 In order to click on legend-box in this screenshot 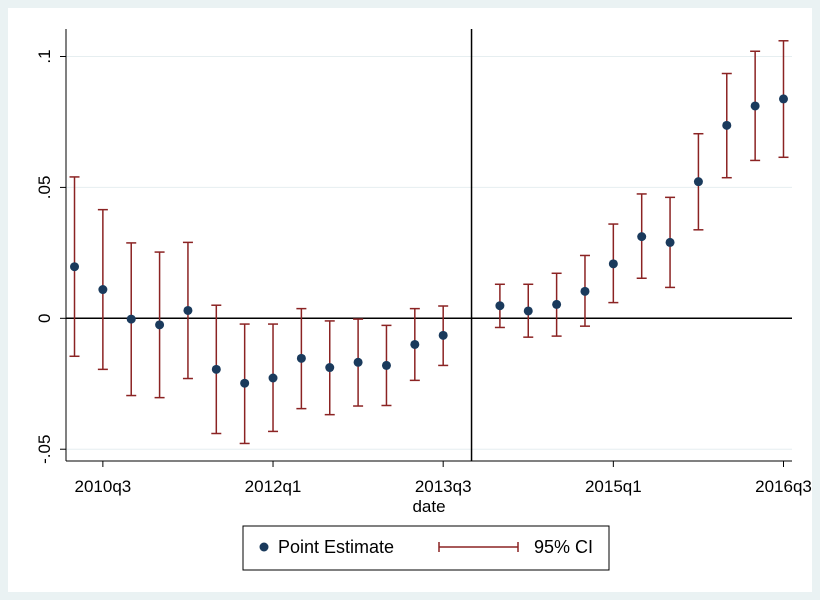, I will do `click(426, 548)`.